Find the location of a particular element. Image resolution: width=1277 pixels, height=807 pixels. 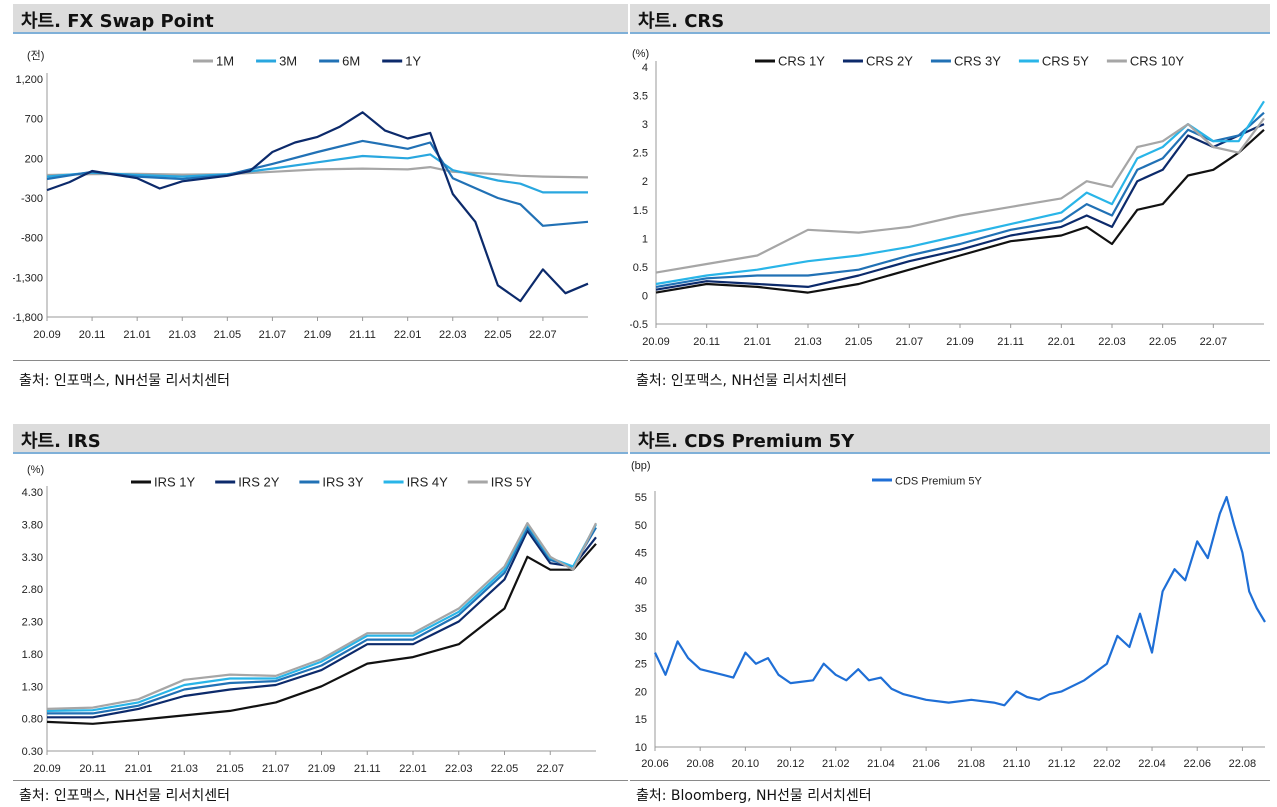

y-tick-label: 4 is located at coordinates (645, 68).